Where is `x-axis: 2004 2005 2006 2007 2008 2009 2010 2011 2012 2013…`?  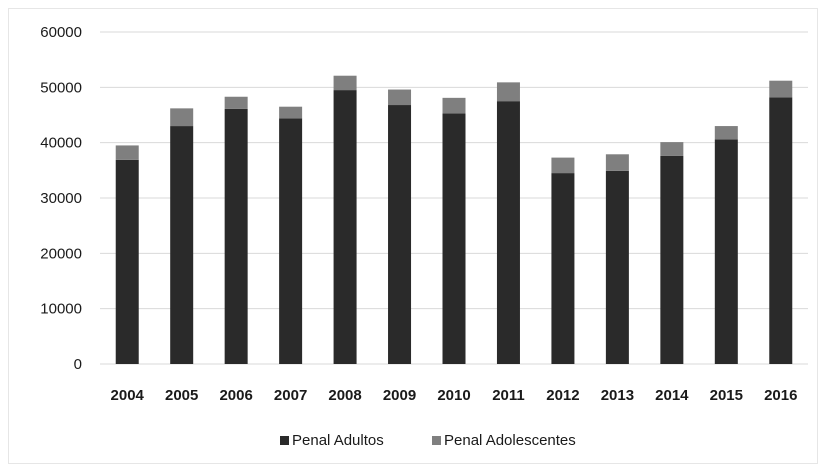 x-axis: 2004 2005 2006 2007 2008 2009 2010 2011 2012 2013… is located at coordinates (454, 395).